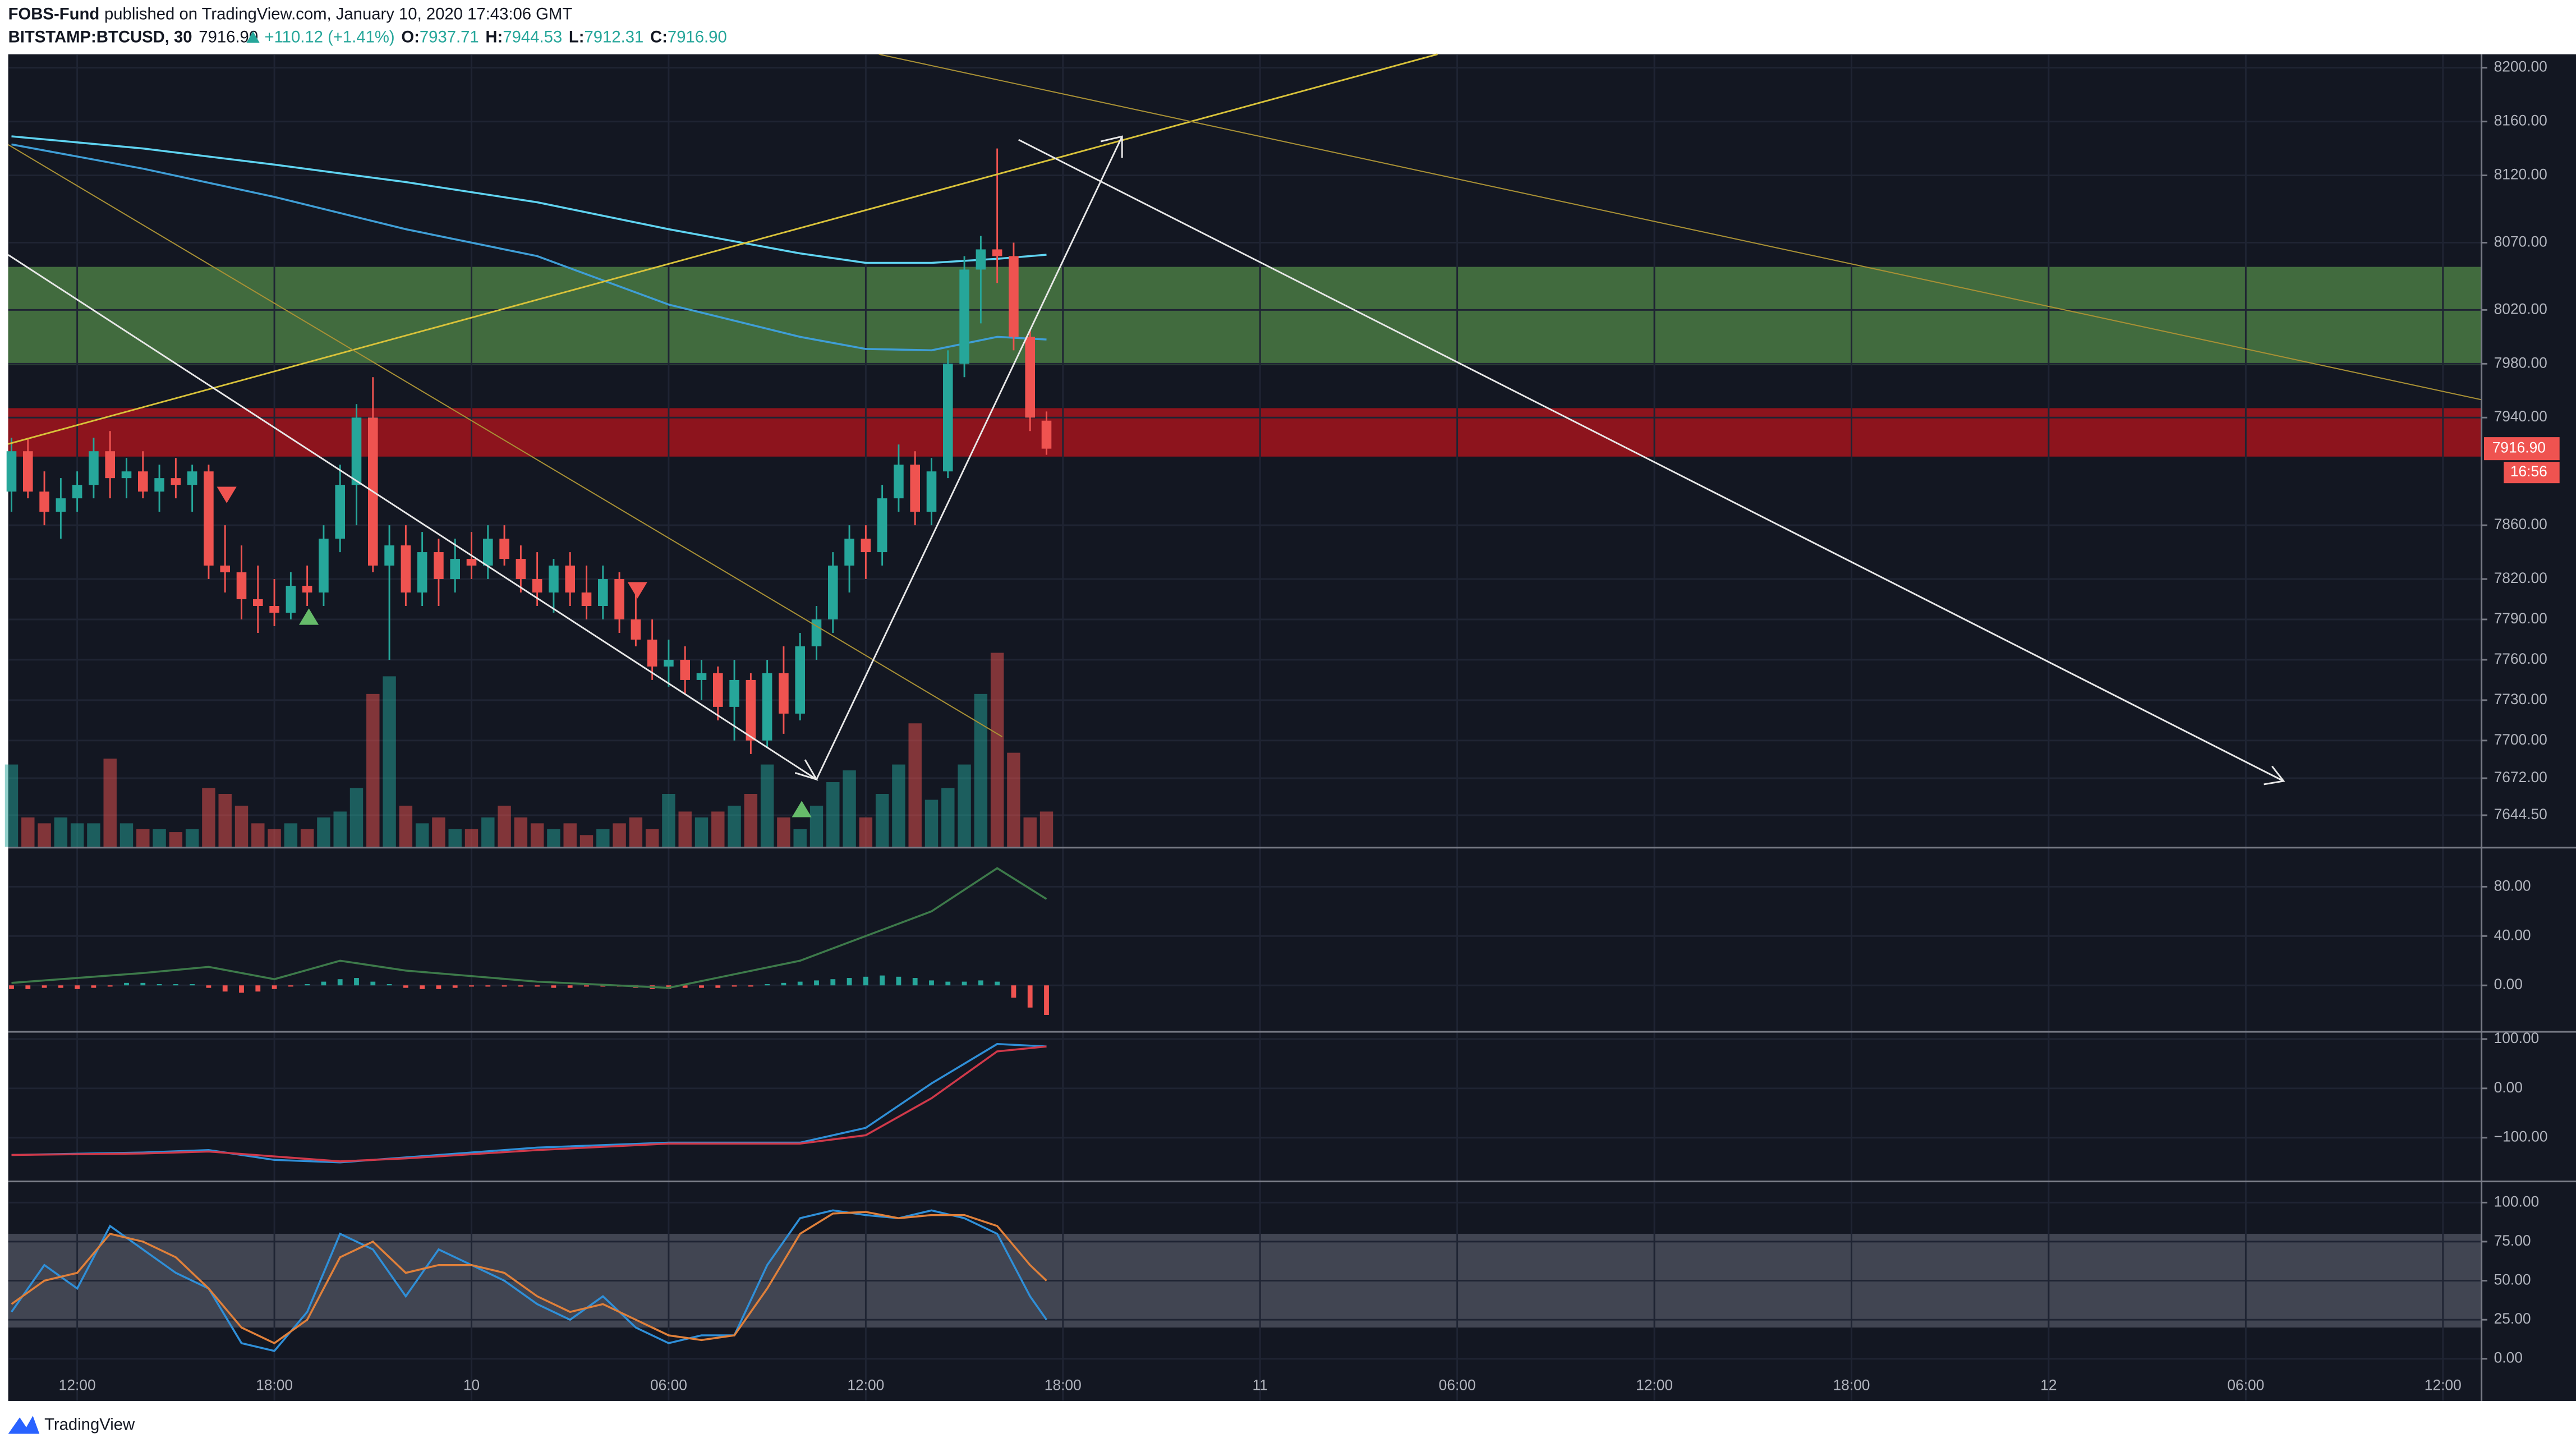  I want to click on y-tick-label: 7760.00, so click(2520, 658).